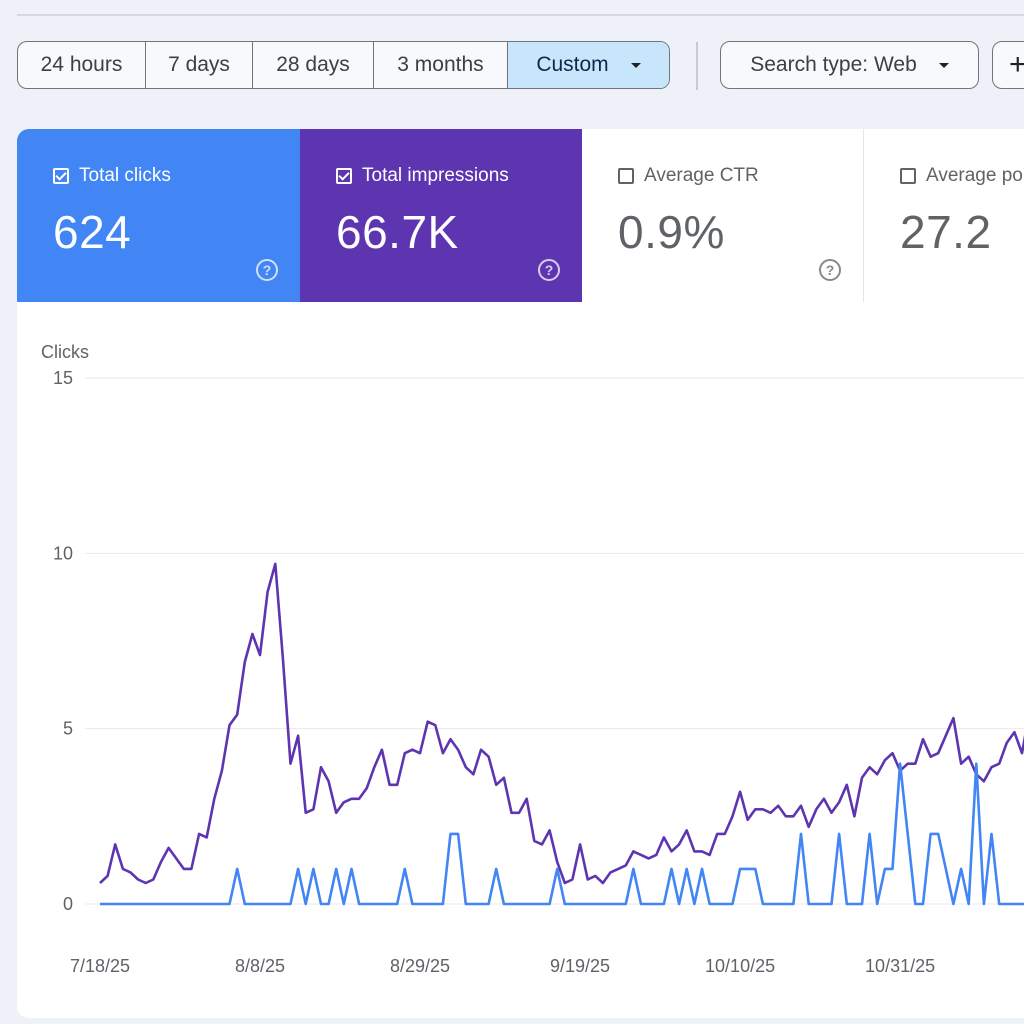  Describe the element at coordinates (158, 215) in the screenshot. I see `metric-card-total-clicks: Total clicks 624 ?` at that location.